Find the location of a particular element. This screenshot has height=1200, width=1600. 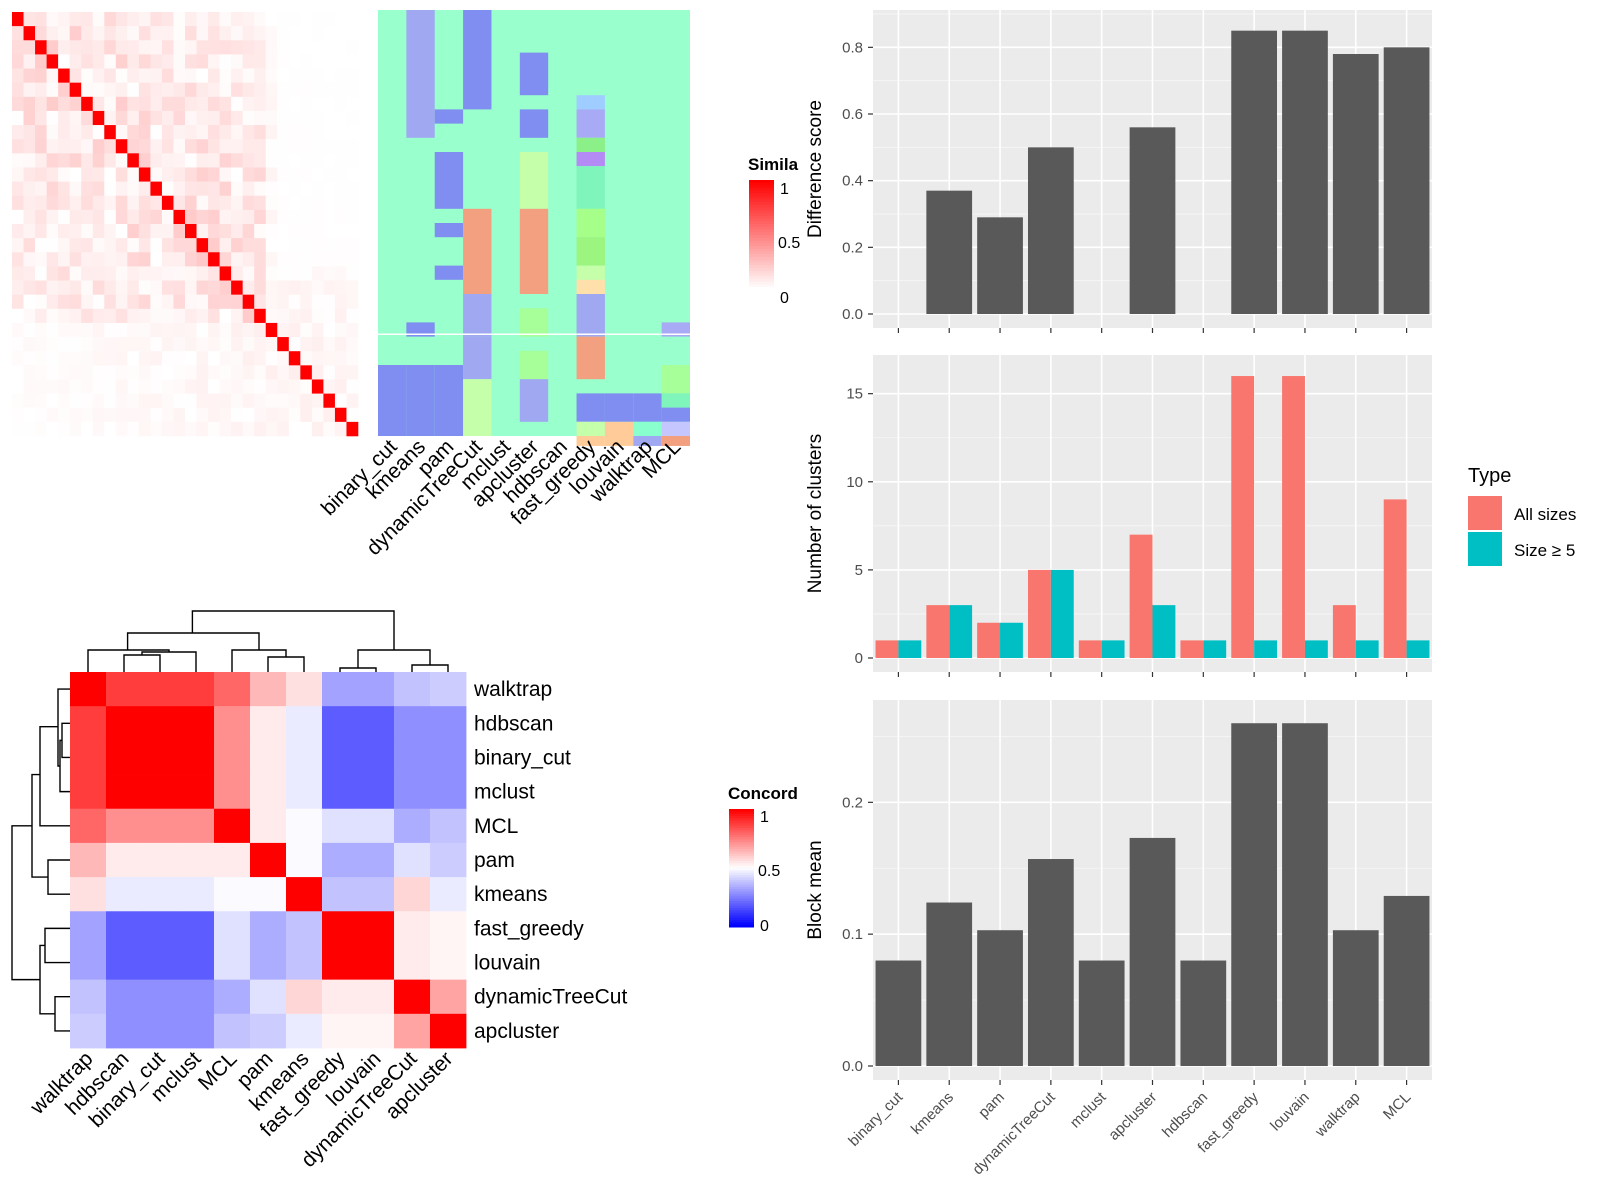

y-tick-label: 10 is located at coordinates (854, 482).